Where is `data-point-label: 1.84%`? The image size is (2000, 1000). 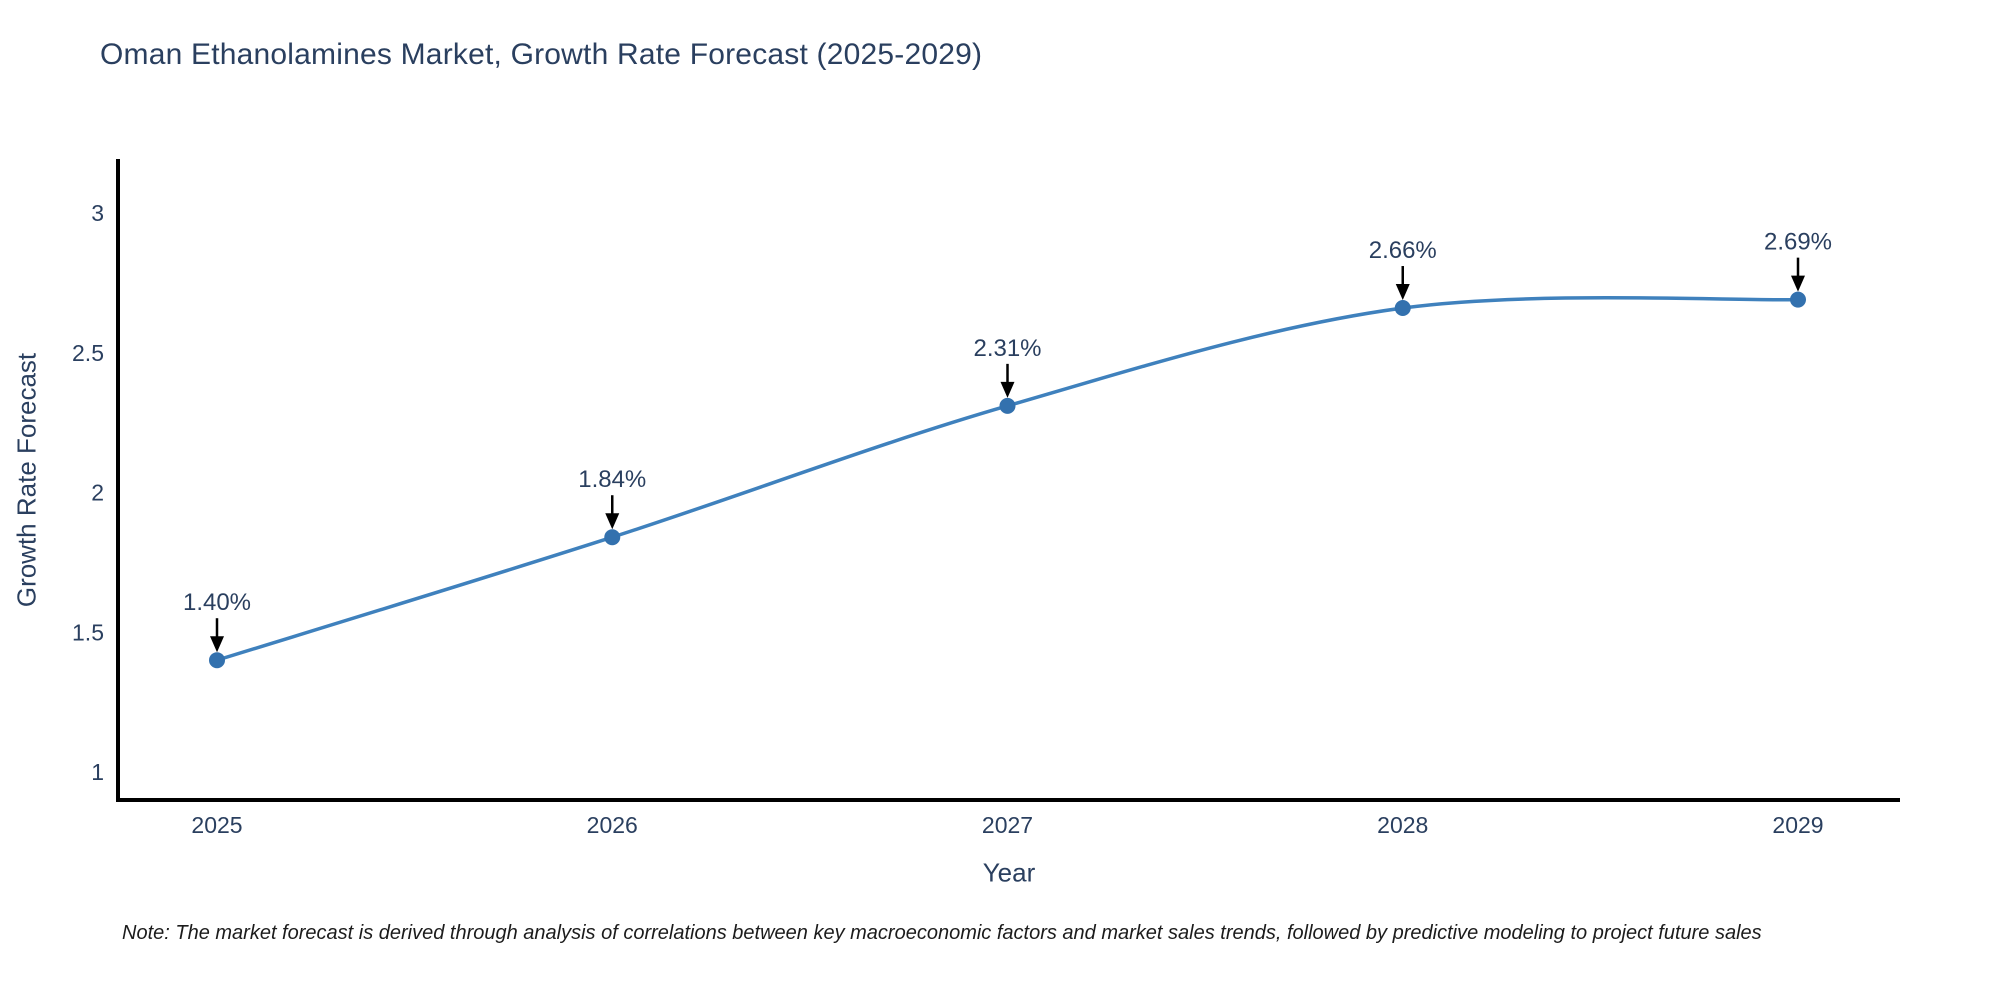
data-point-label: 1.84% is located at coordinates (612, 479).